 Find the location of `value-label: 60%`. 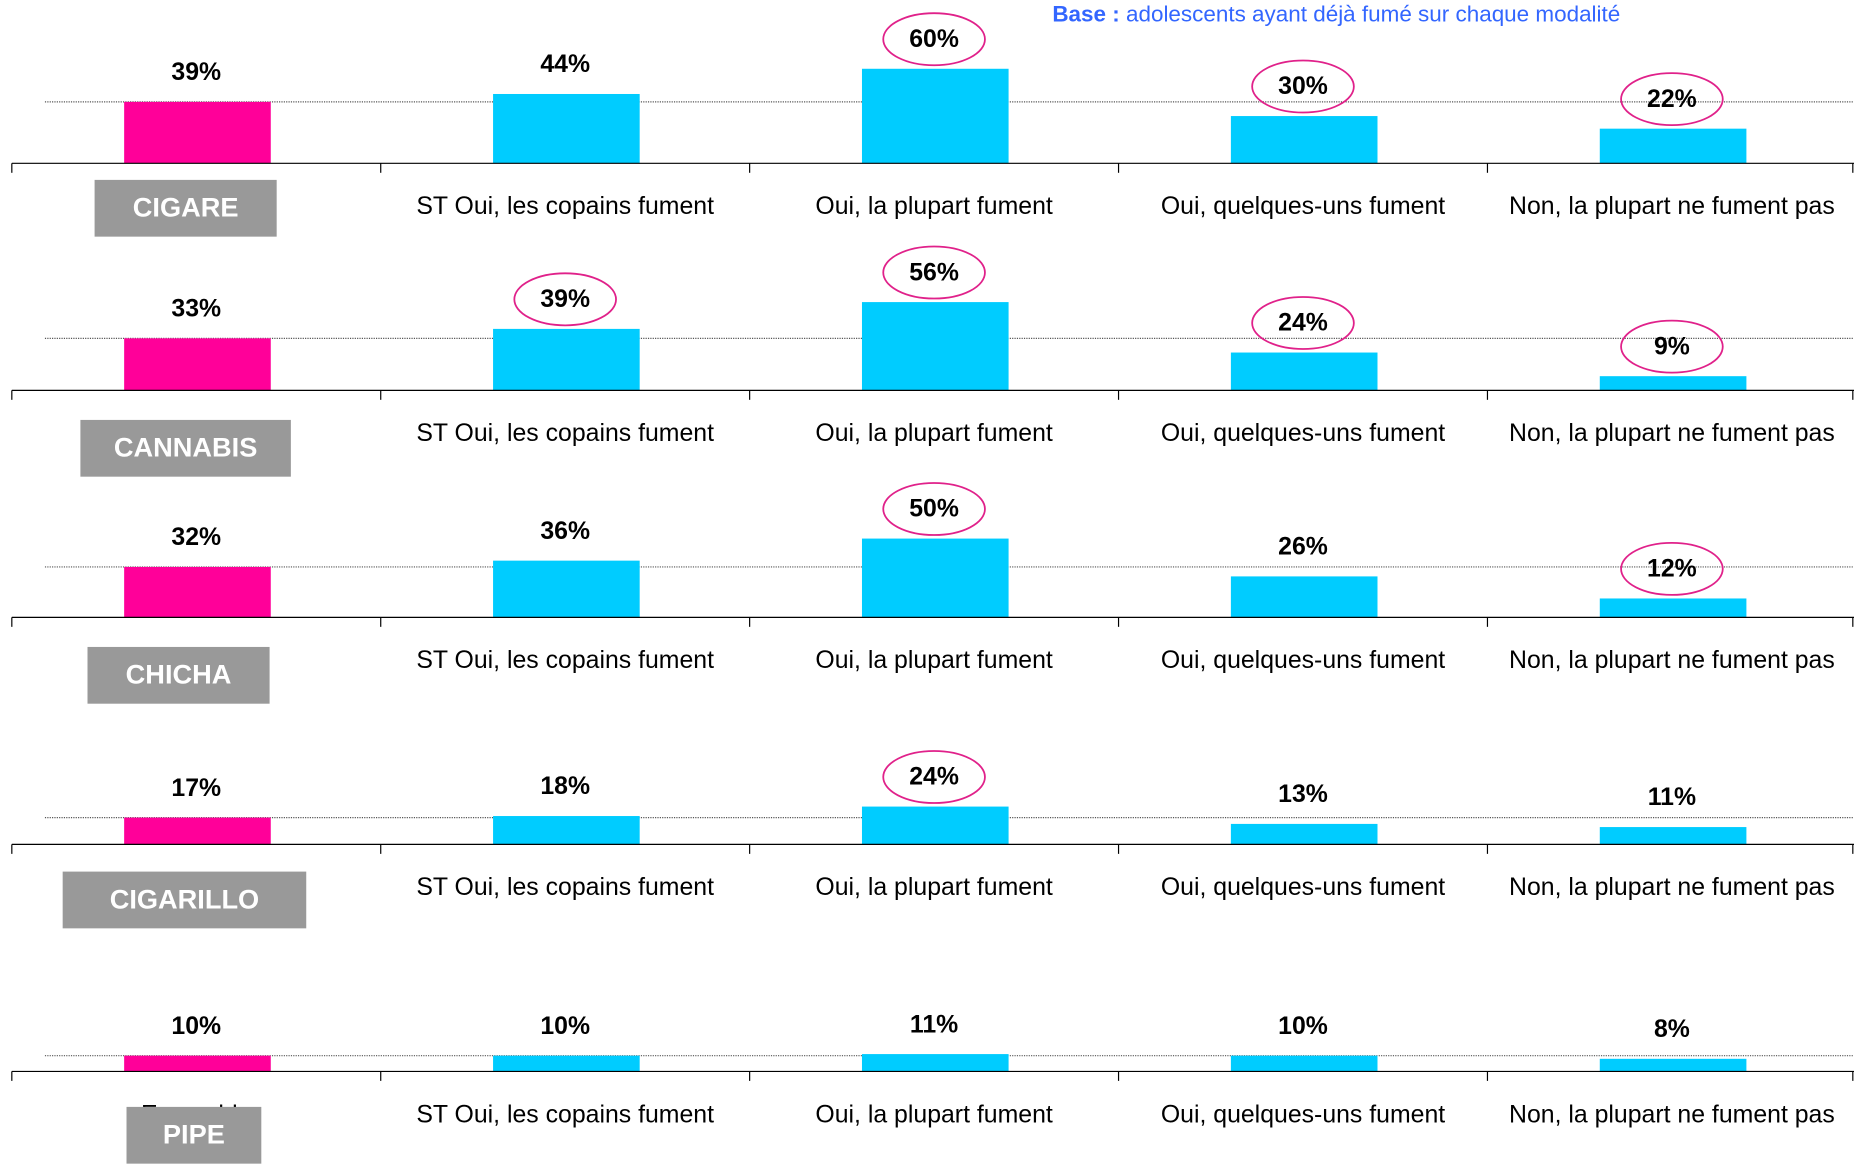

value-label: 60% is located at coordinates (934, 39).